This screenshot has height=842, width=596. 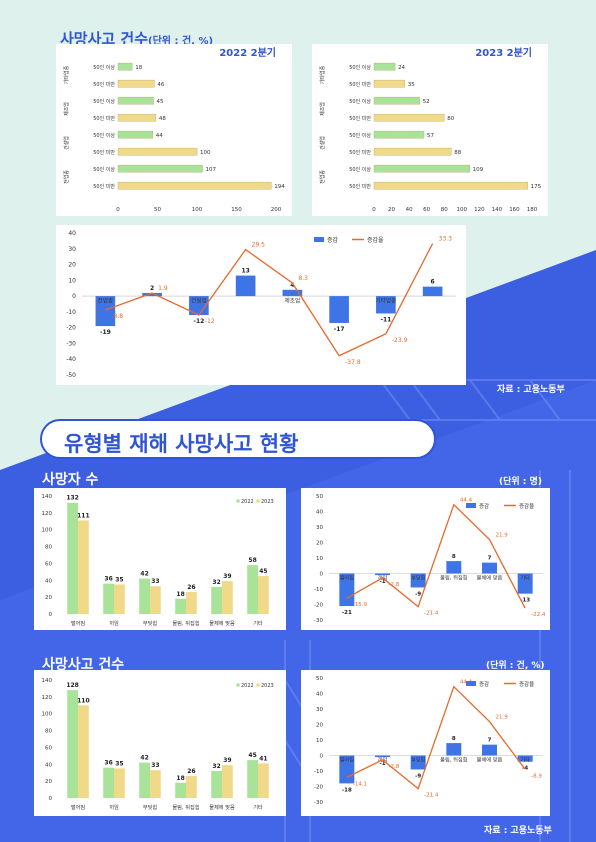 What do you see at coordinates (319, 710) in the screenshot?
I see `tick-label: 30` at bounding box center [319, 710].